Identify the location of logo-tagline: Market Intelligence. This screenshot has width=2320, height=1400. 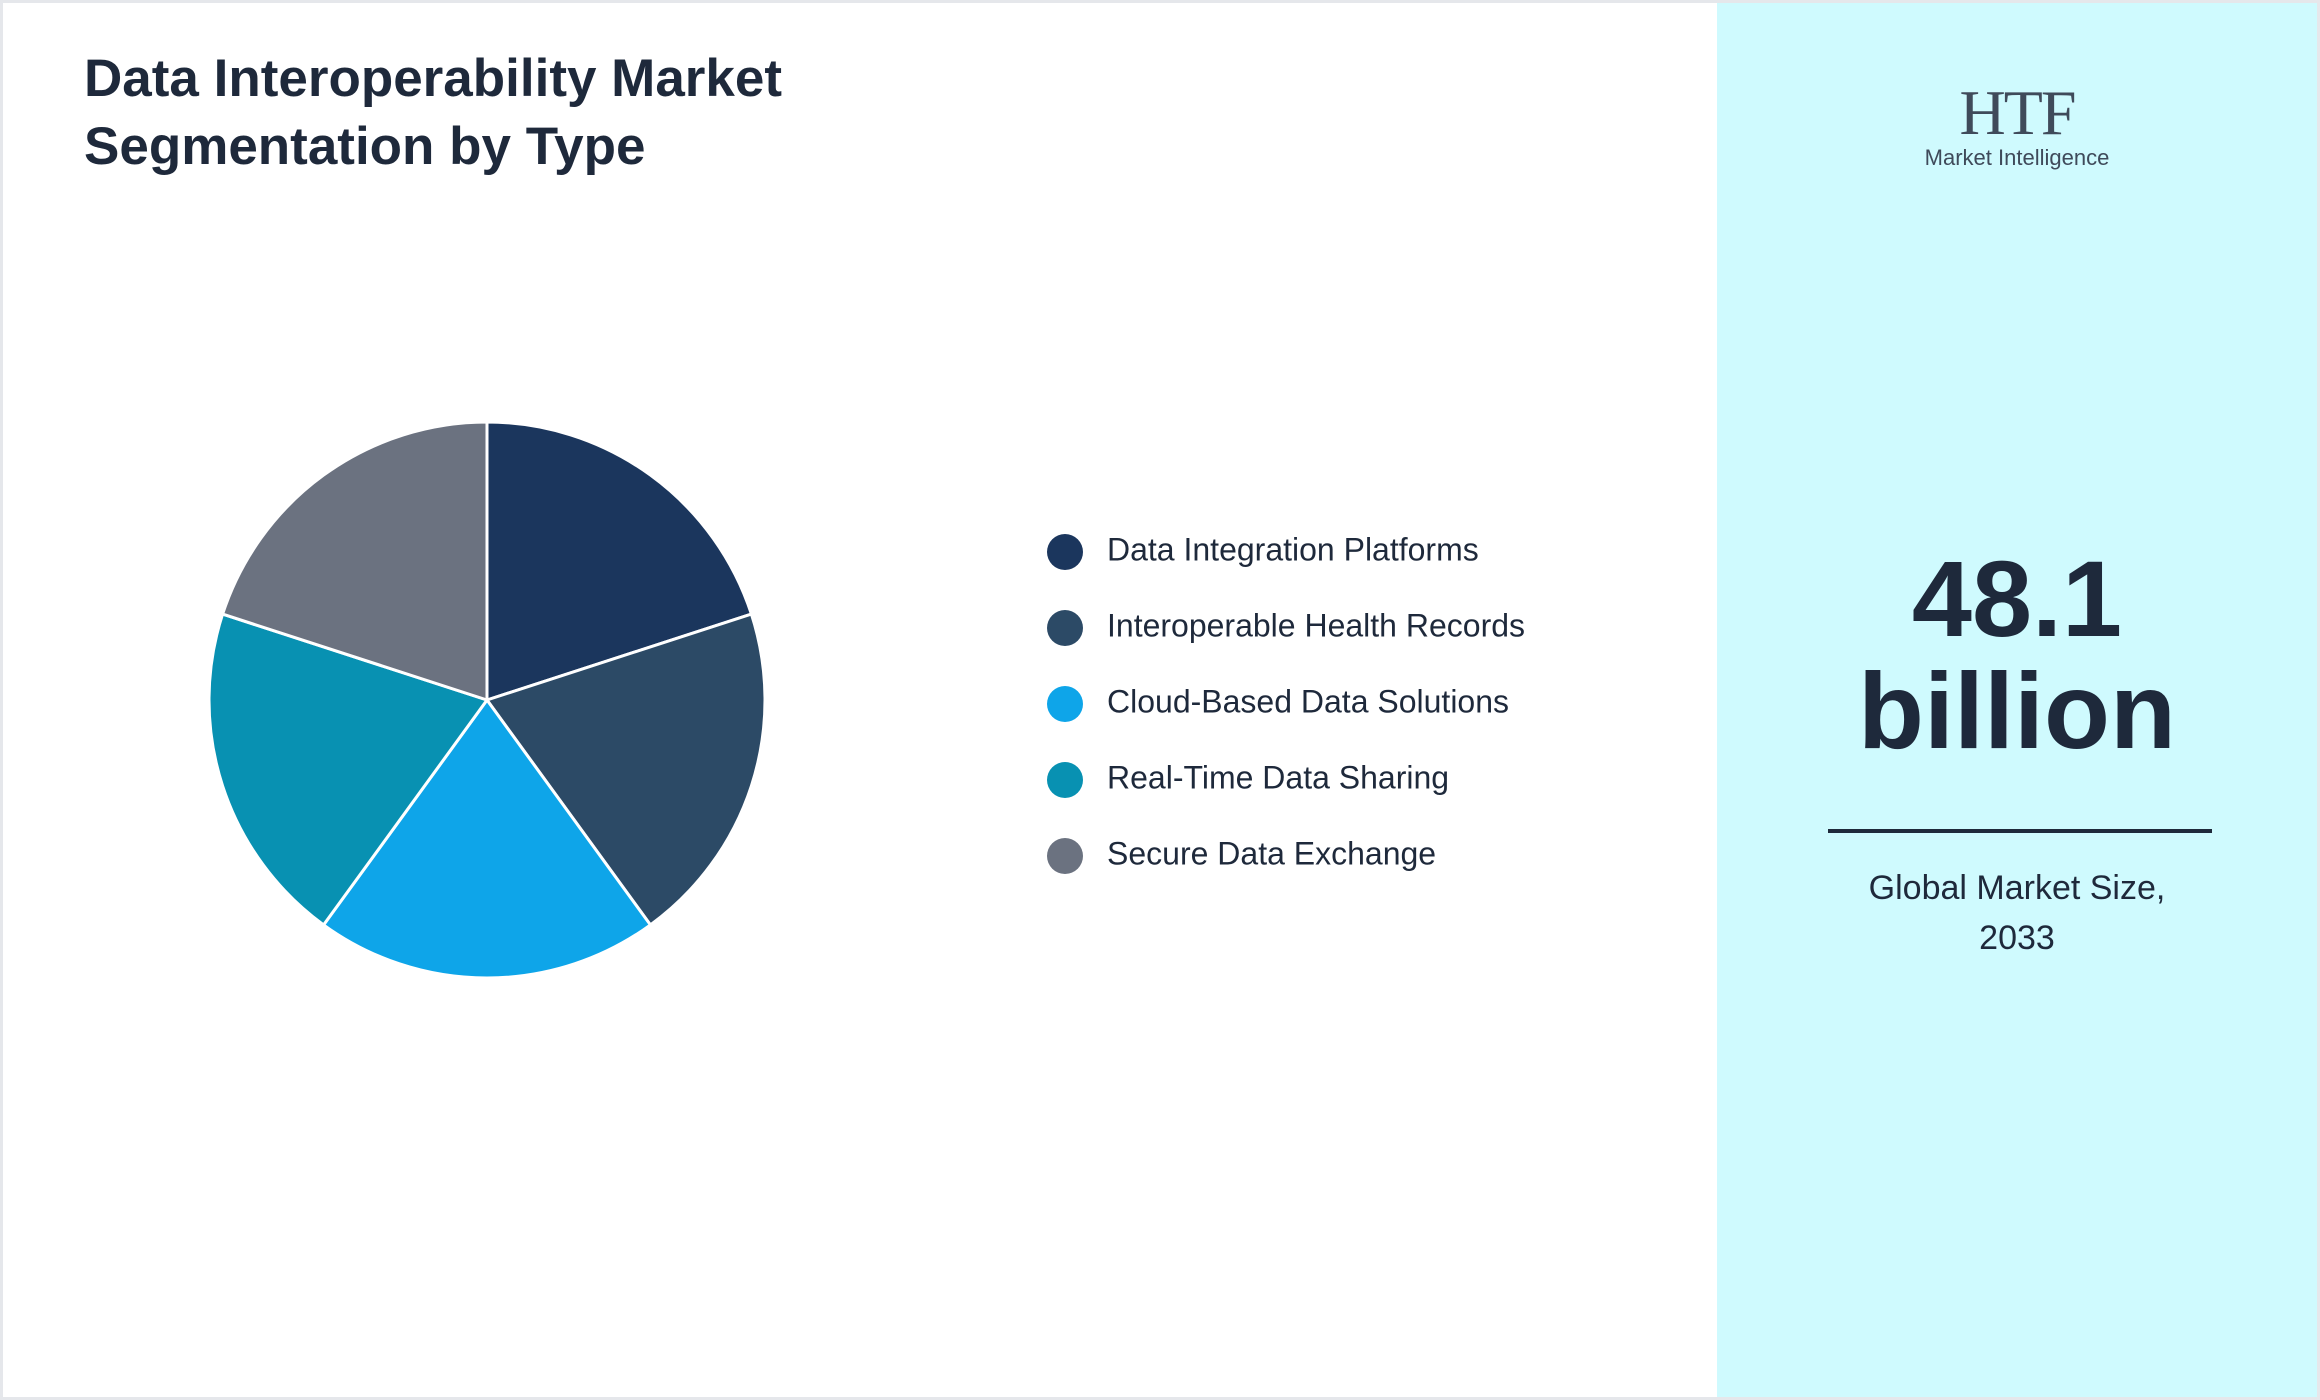
(2017, 157).